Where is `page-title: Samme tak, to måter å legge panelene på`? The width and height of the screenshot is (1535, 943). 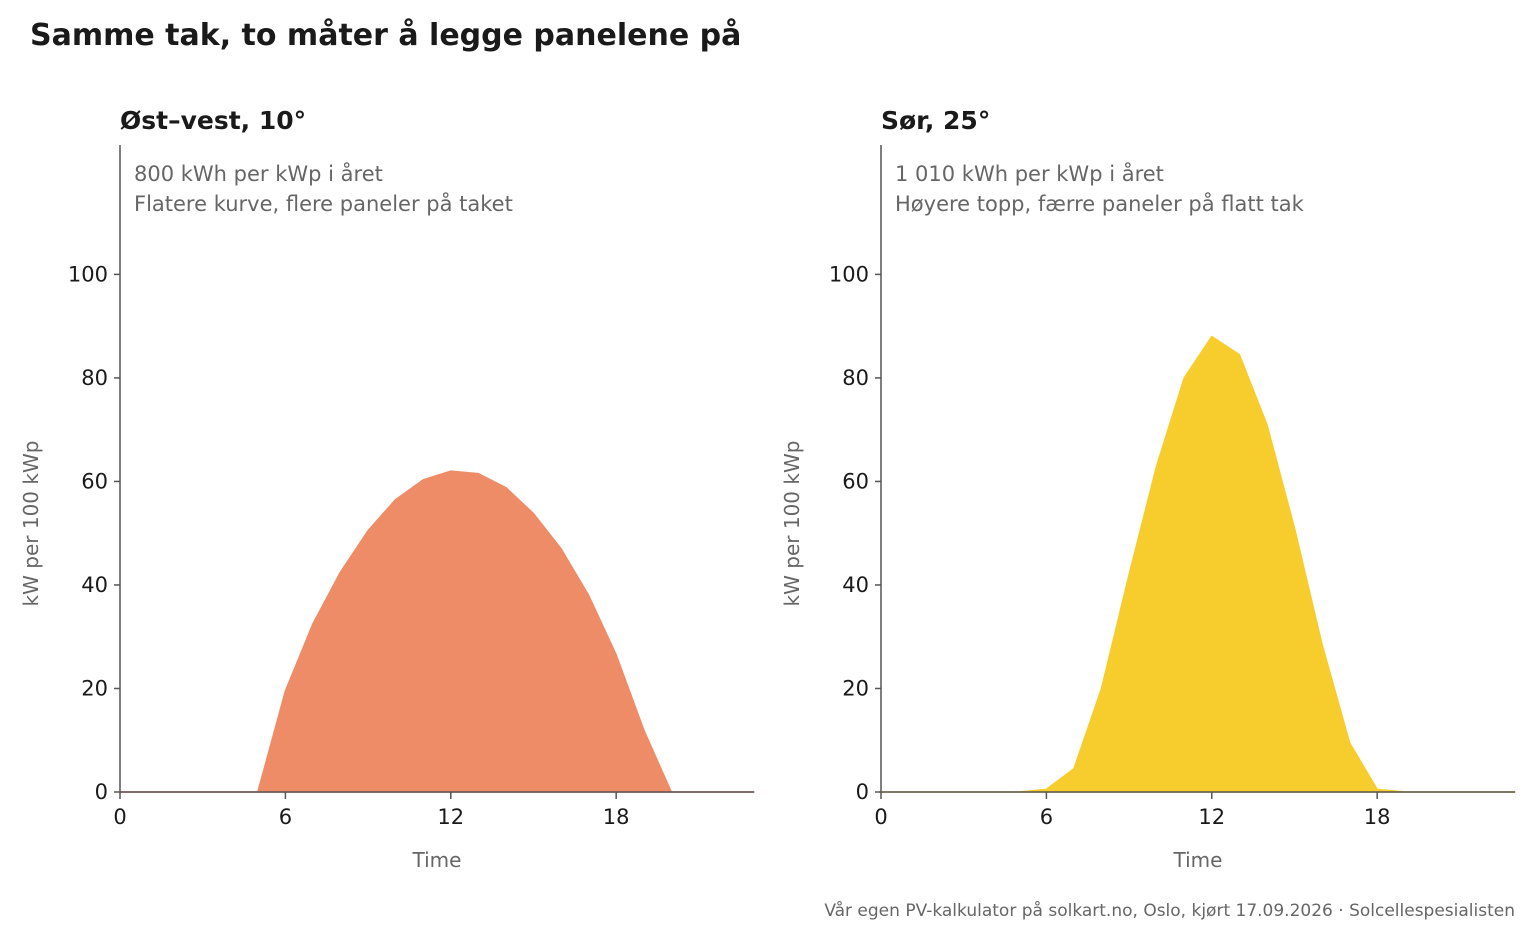 page-title: Samme tak, to måter å legge panelene på is located at coordinates (386, 35).